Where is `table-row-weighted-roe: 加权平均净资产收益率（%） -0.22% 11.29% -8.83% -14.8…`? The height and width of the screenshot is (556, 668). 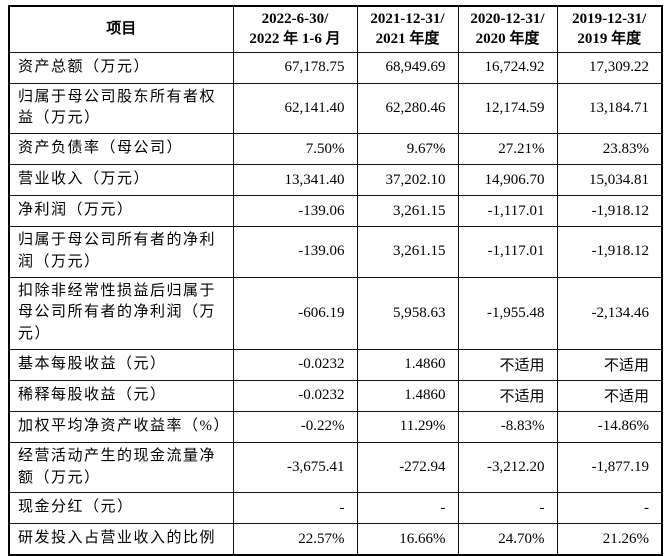 table-row-weighted-roe: 加权平均净资产收益率（%） -0.22% 11.29% -8.83% -14.8… is located at coordinates (335, 426).